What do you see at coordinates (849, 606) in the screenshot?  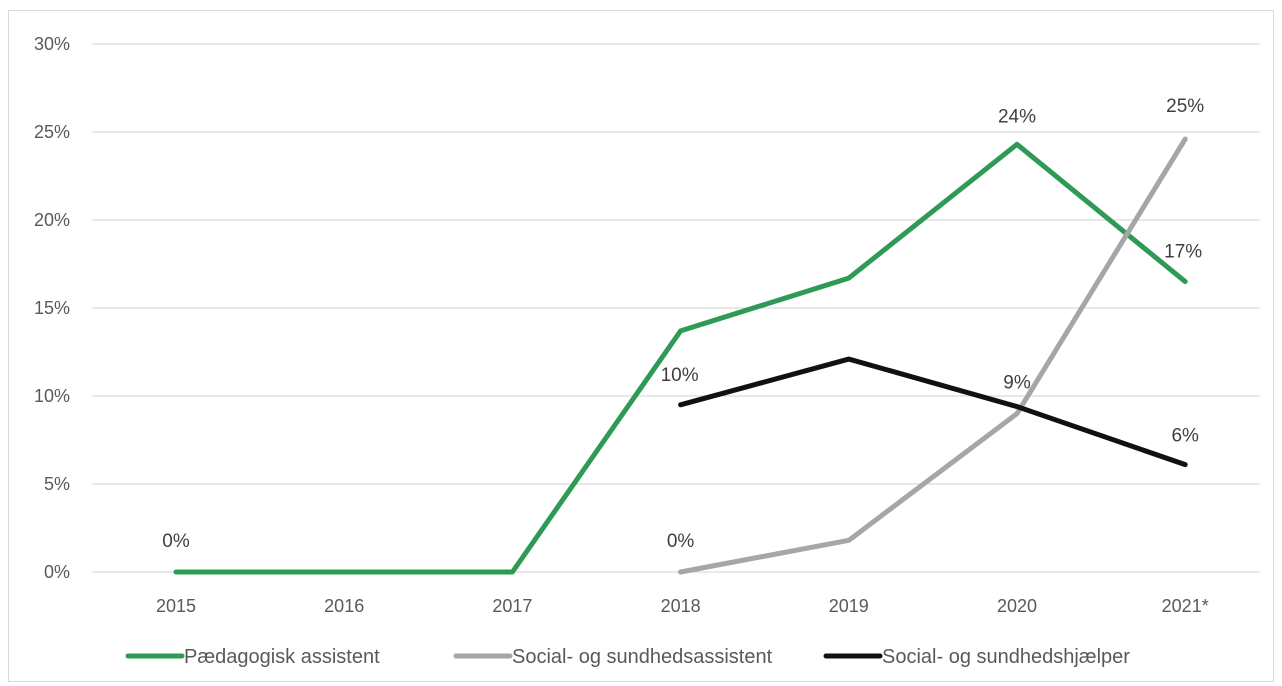 I see `x-tick-label: 2019` at bounding box center [849, 606].